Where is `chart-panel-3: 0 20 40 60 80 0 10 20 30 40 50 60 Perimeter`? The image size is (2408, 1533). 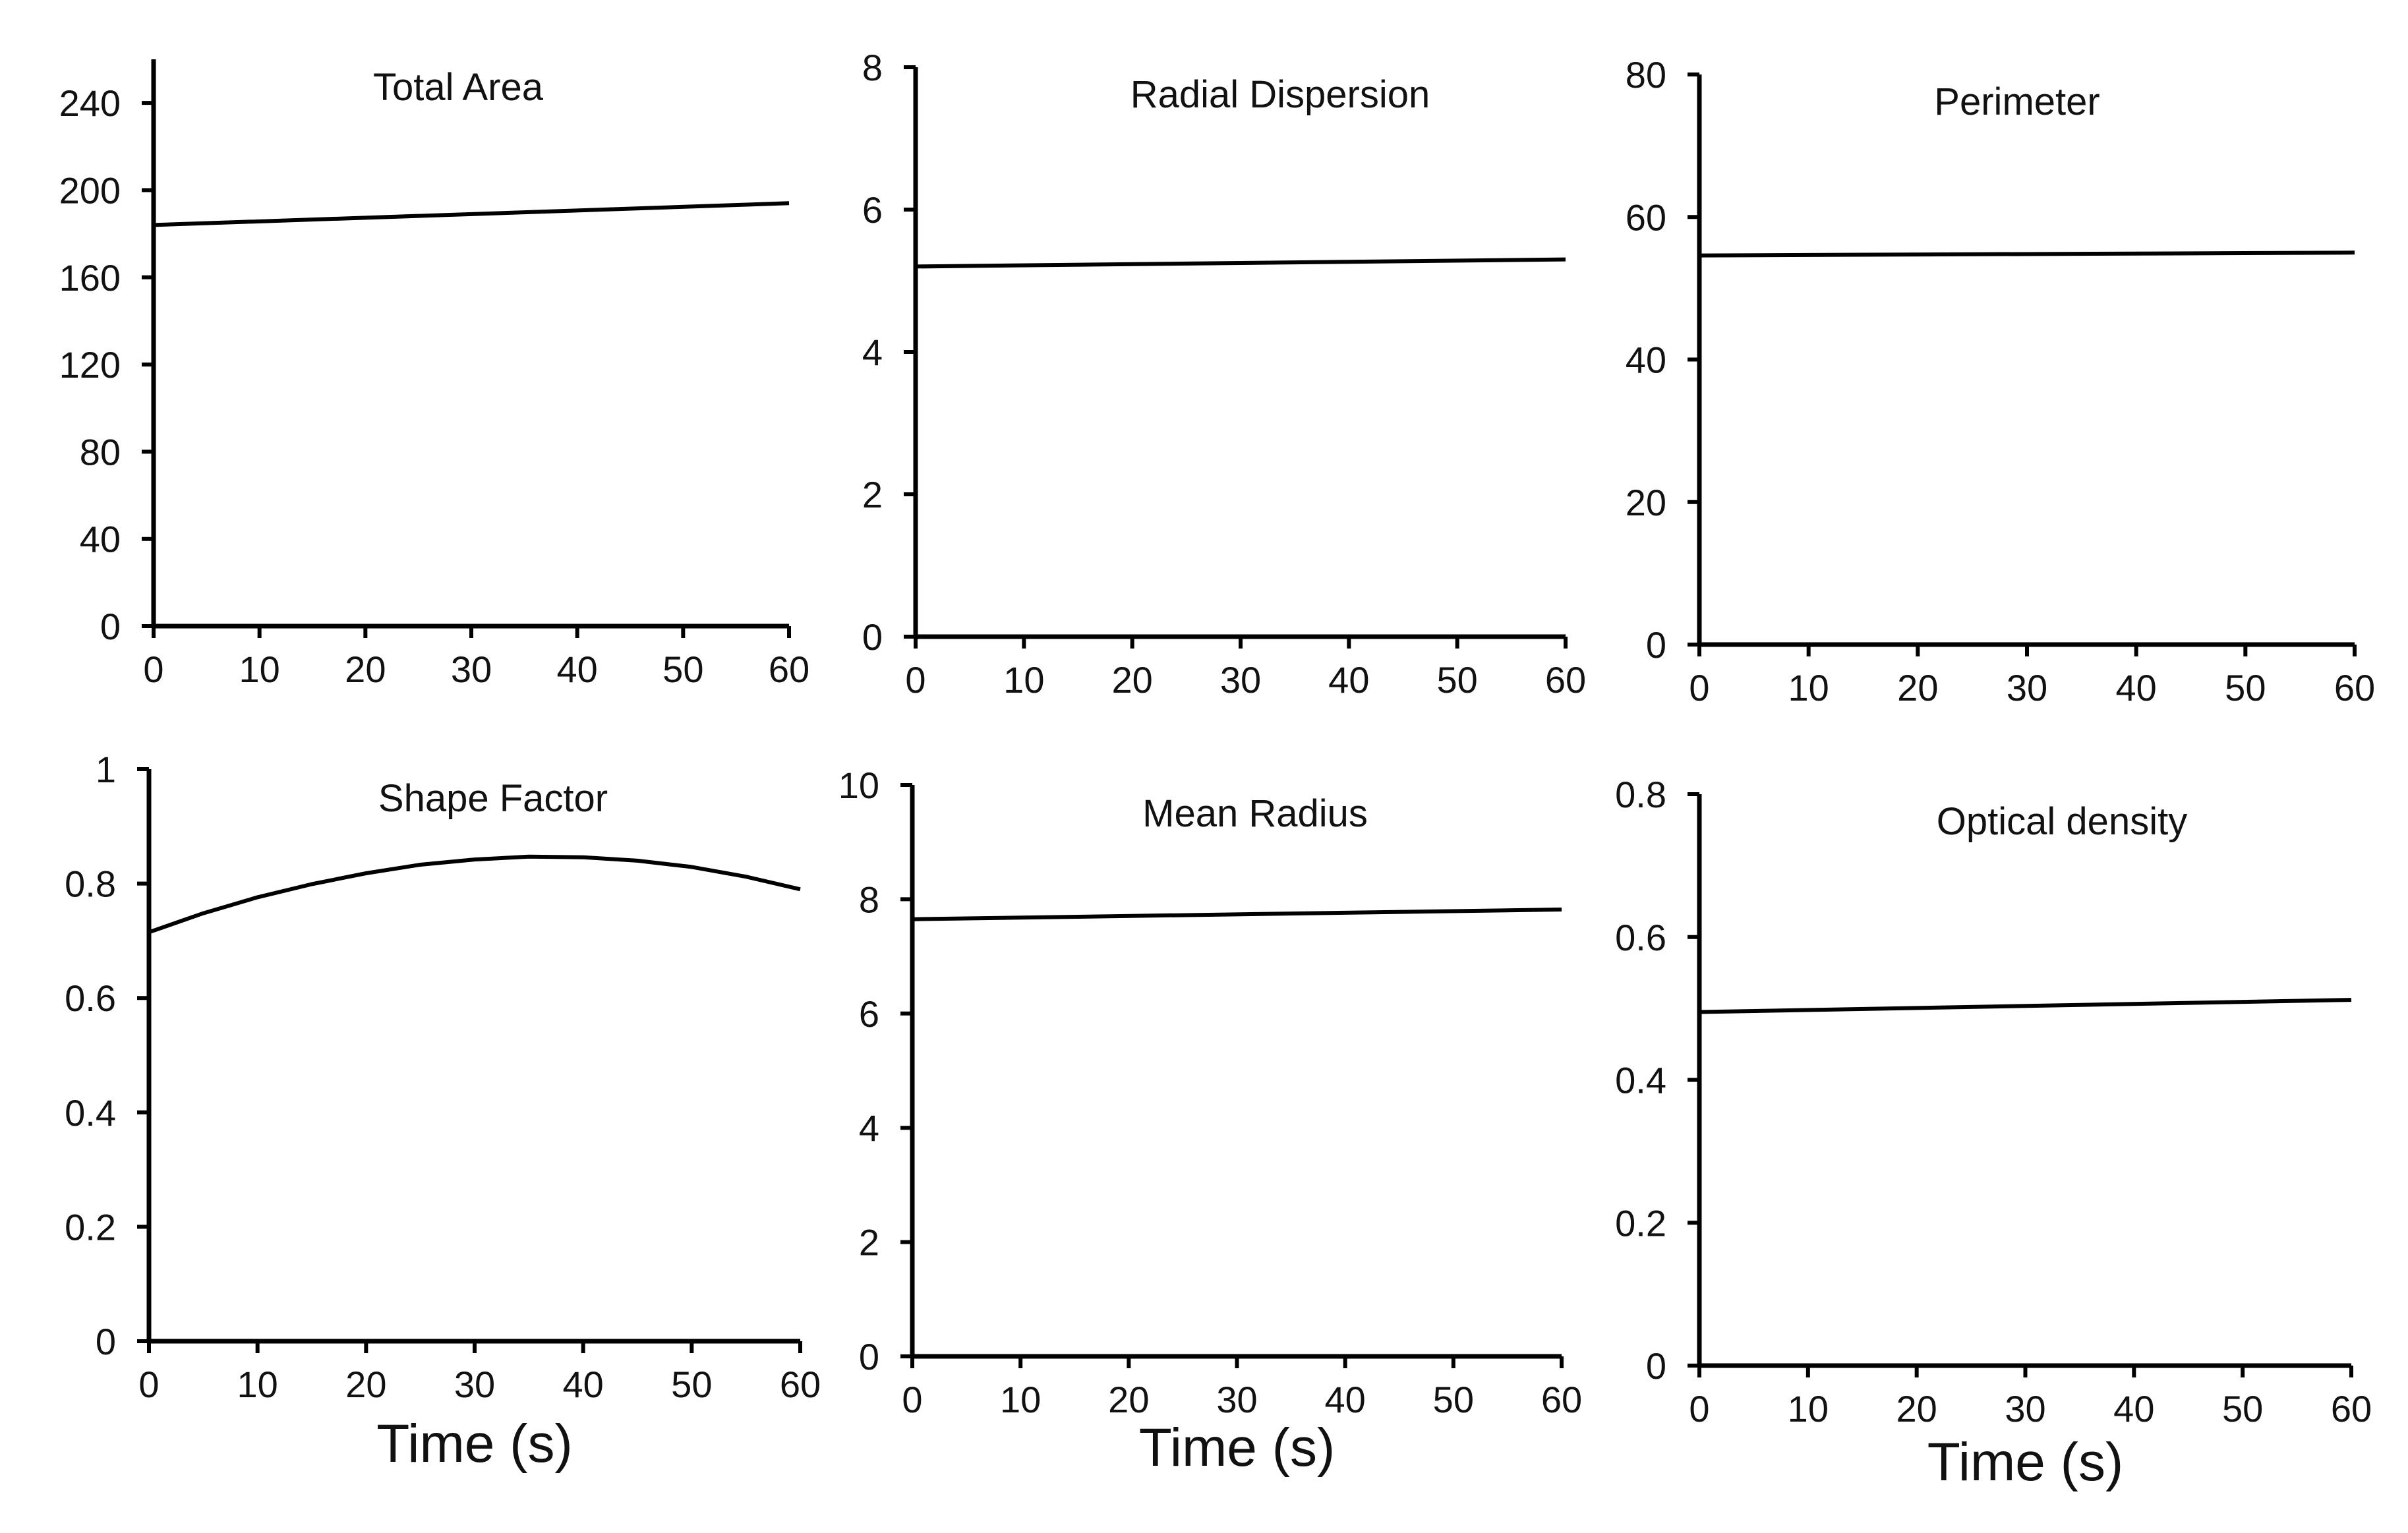 chart-panel-3: 0 20 40 60 80 0 10 20 30 40 50 60 Perimeter is located at coordinates (2000, 381).